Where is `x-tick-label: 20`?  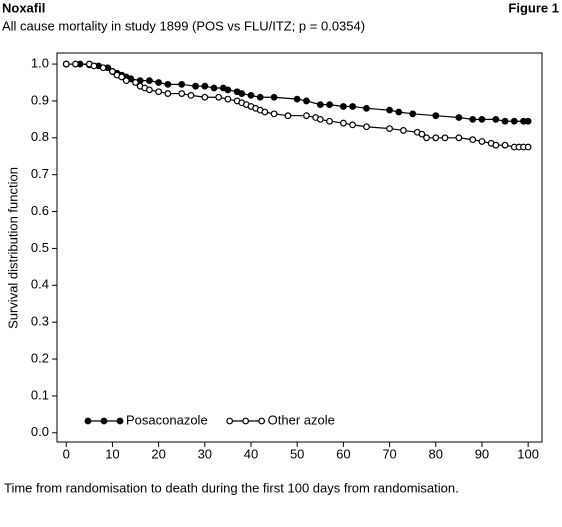
x-tick-label: 20 is located at coordinates (158, 453).